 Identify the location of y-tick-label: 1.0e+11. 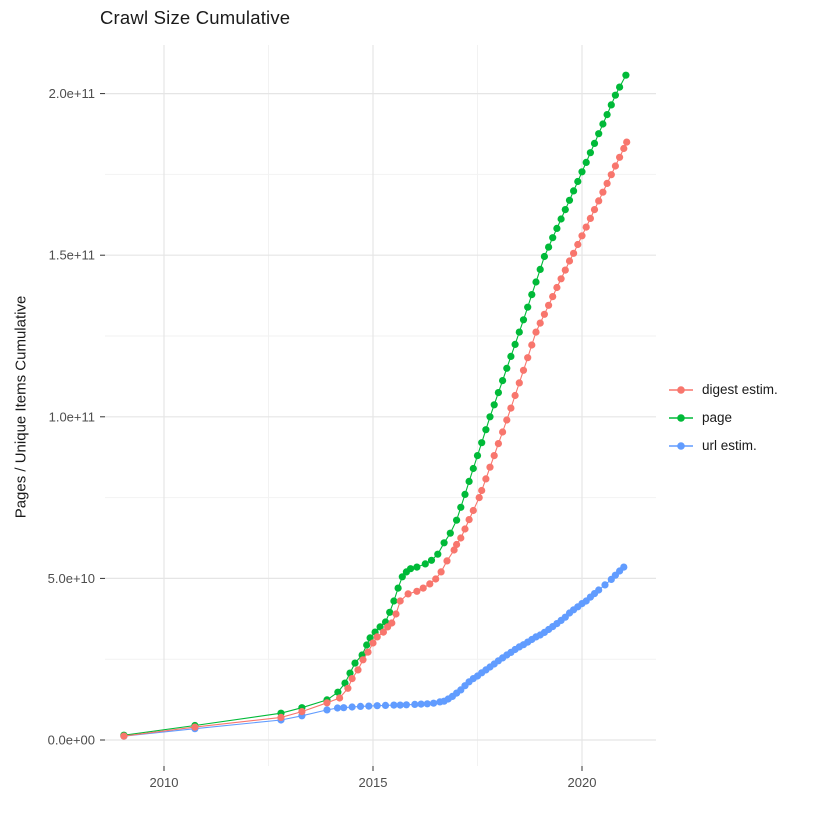
(72, 416).